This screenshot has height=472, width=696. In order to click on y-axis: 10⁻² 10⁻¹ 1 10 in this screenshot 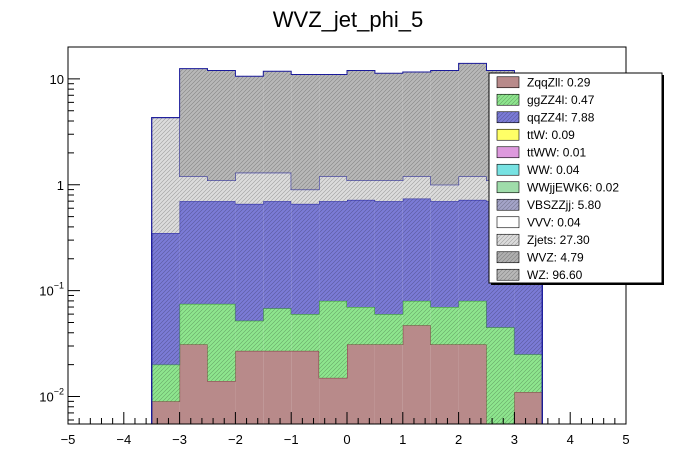, I will do `click(59, 233)`.